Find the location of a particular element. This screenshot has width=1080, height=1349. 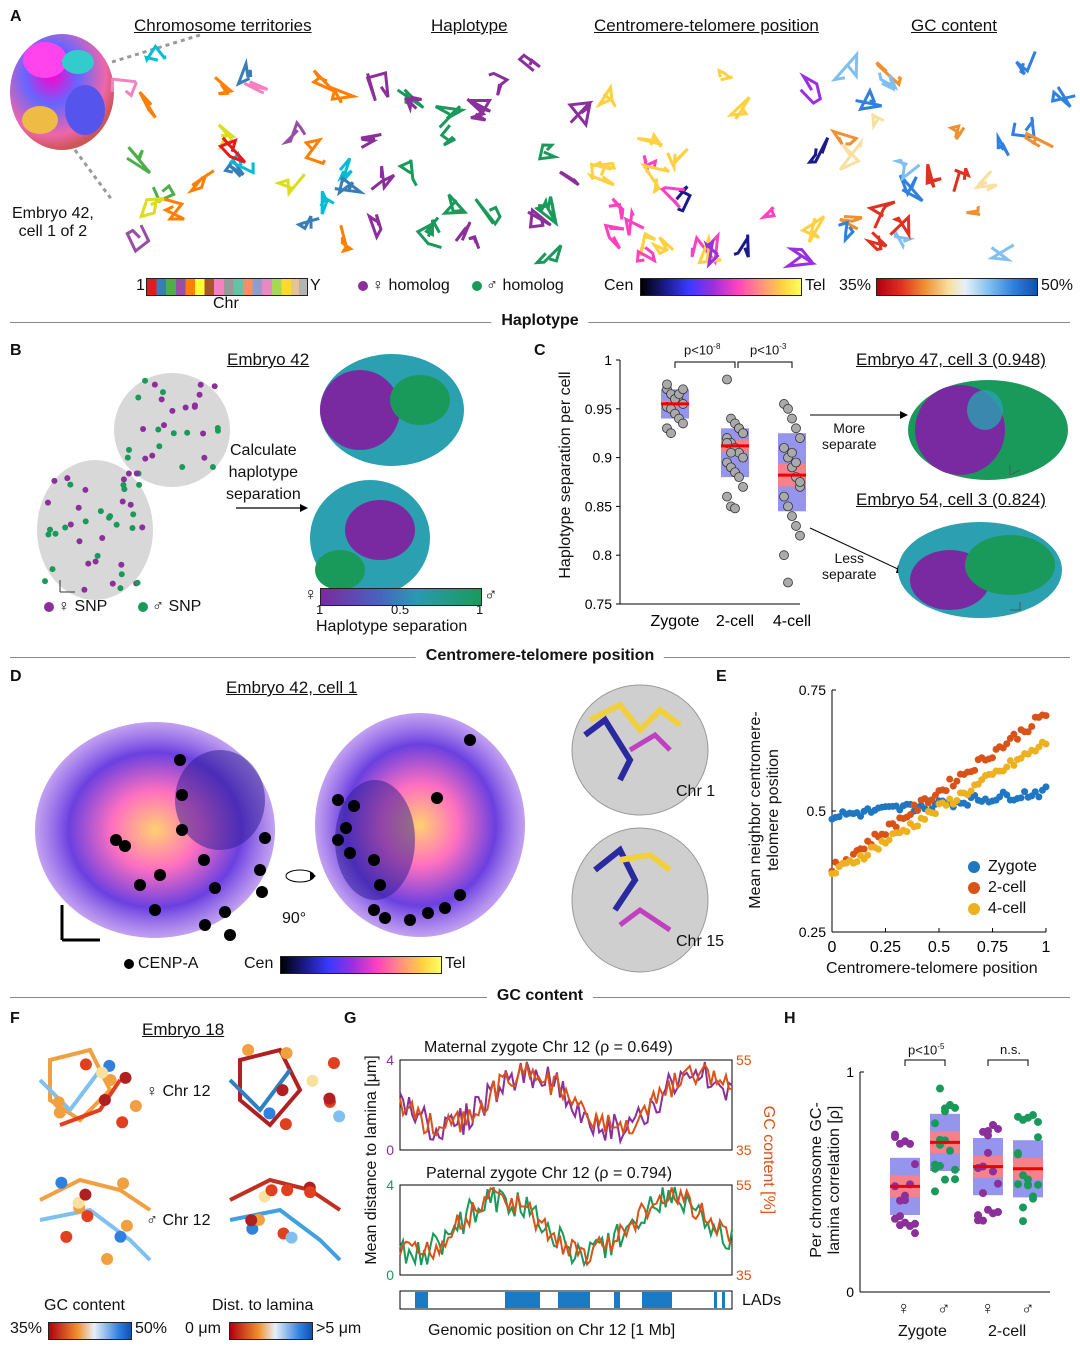

female-snp-legend: ♀ SNP is located at coordinates (75, 607).